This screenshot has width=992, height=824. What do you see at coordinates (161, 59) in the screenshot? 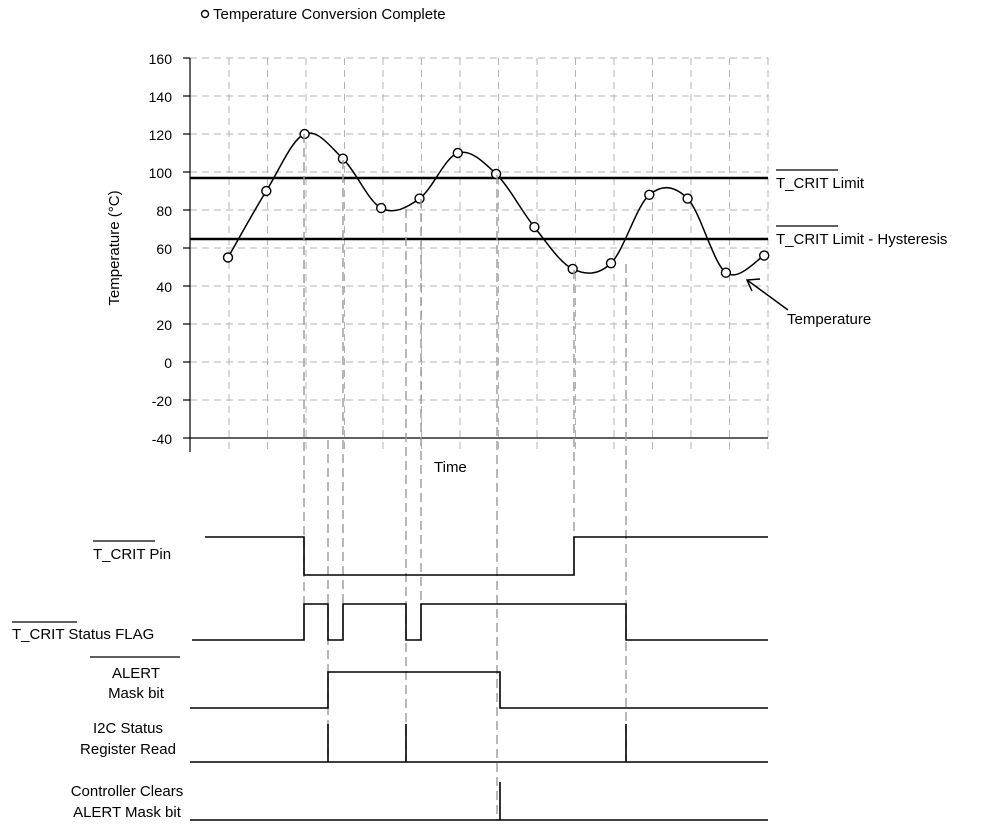
I see `y-tick-label: 160` at bounding box center [161, 59].